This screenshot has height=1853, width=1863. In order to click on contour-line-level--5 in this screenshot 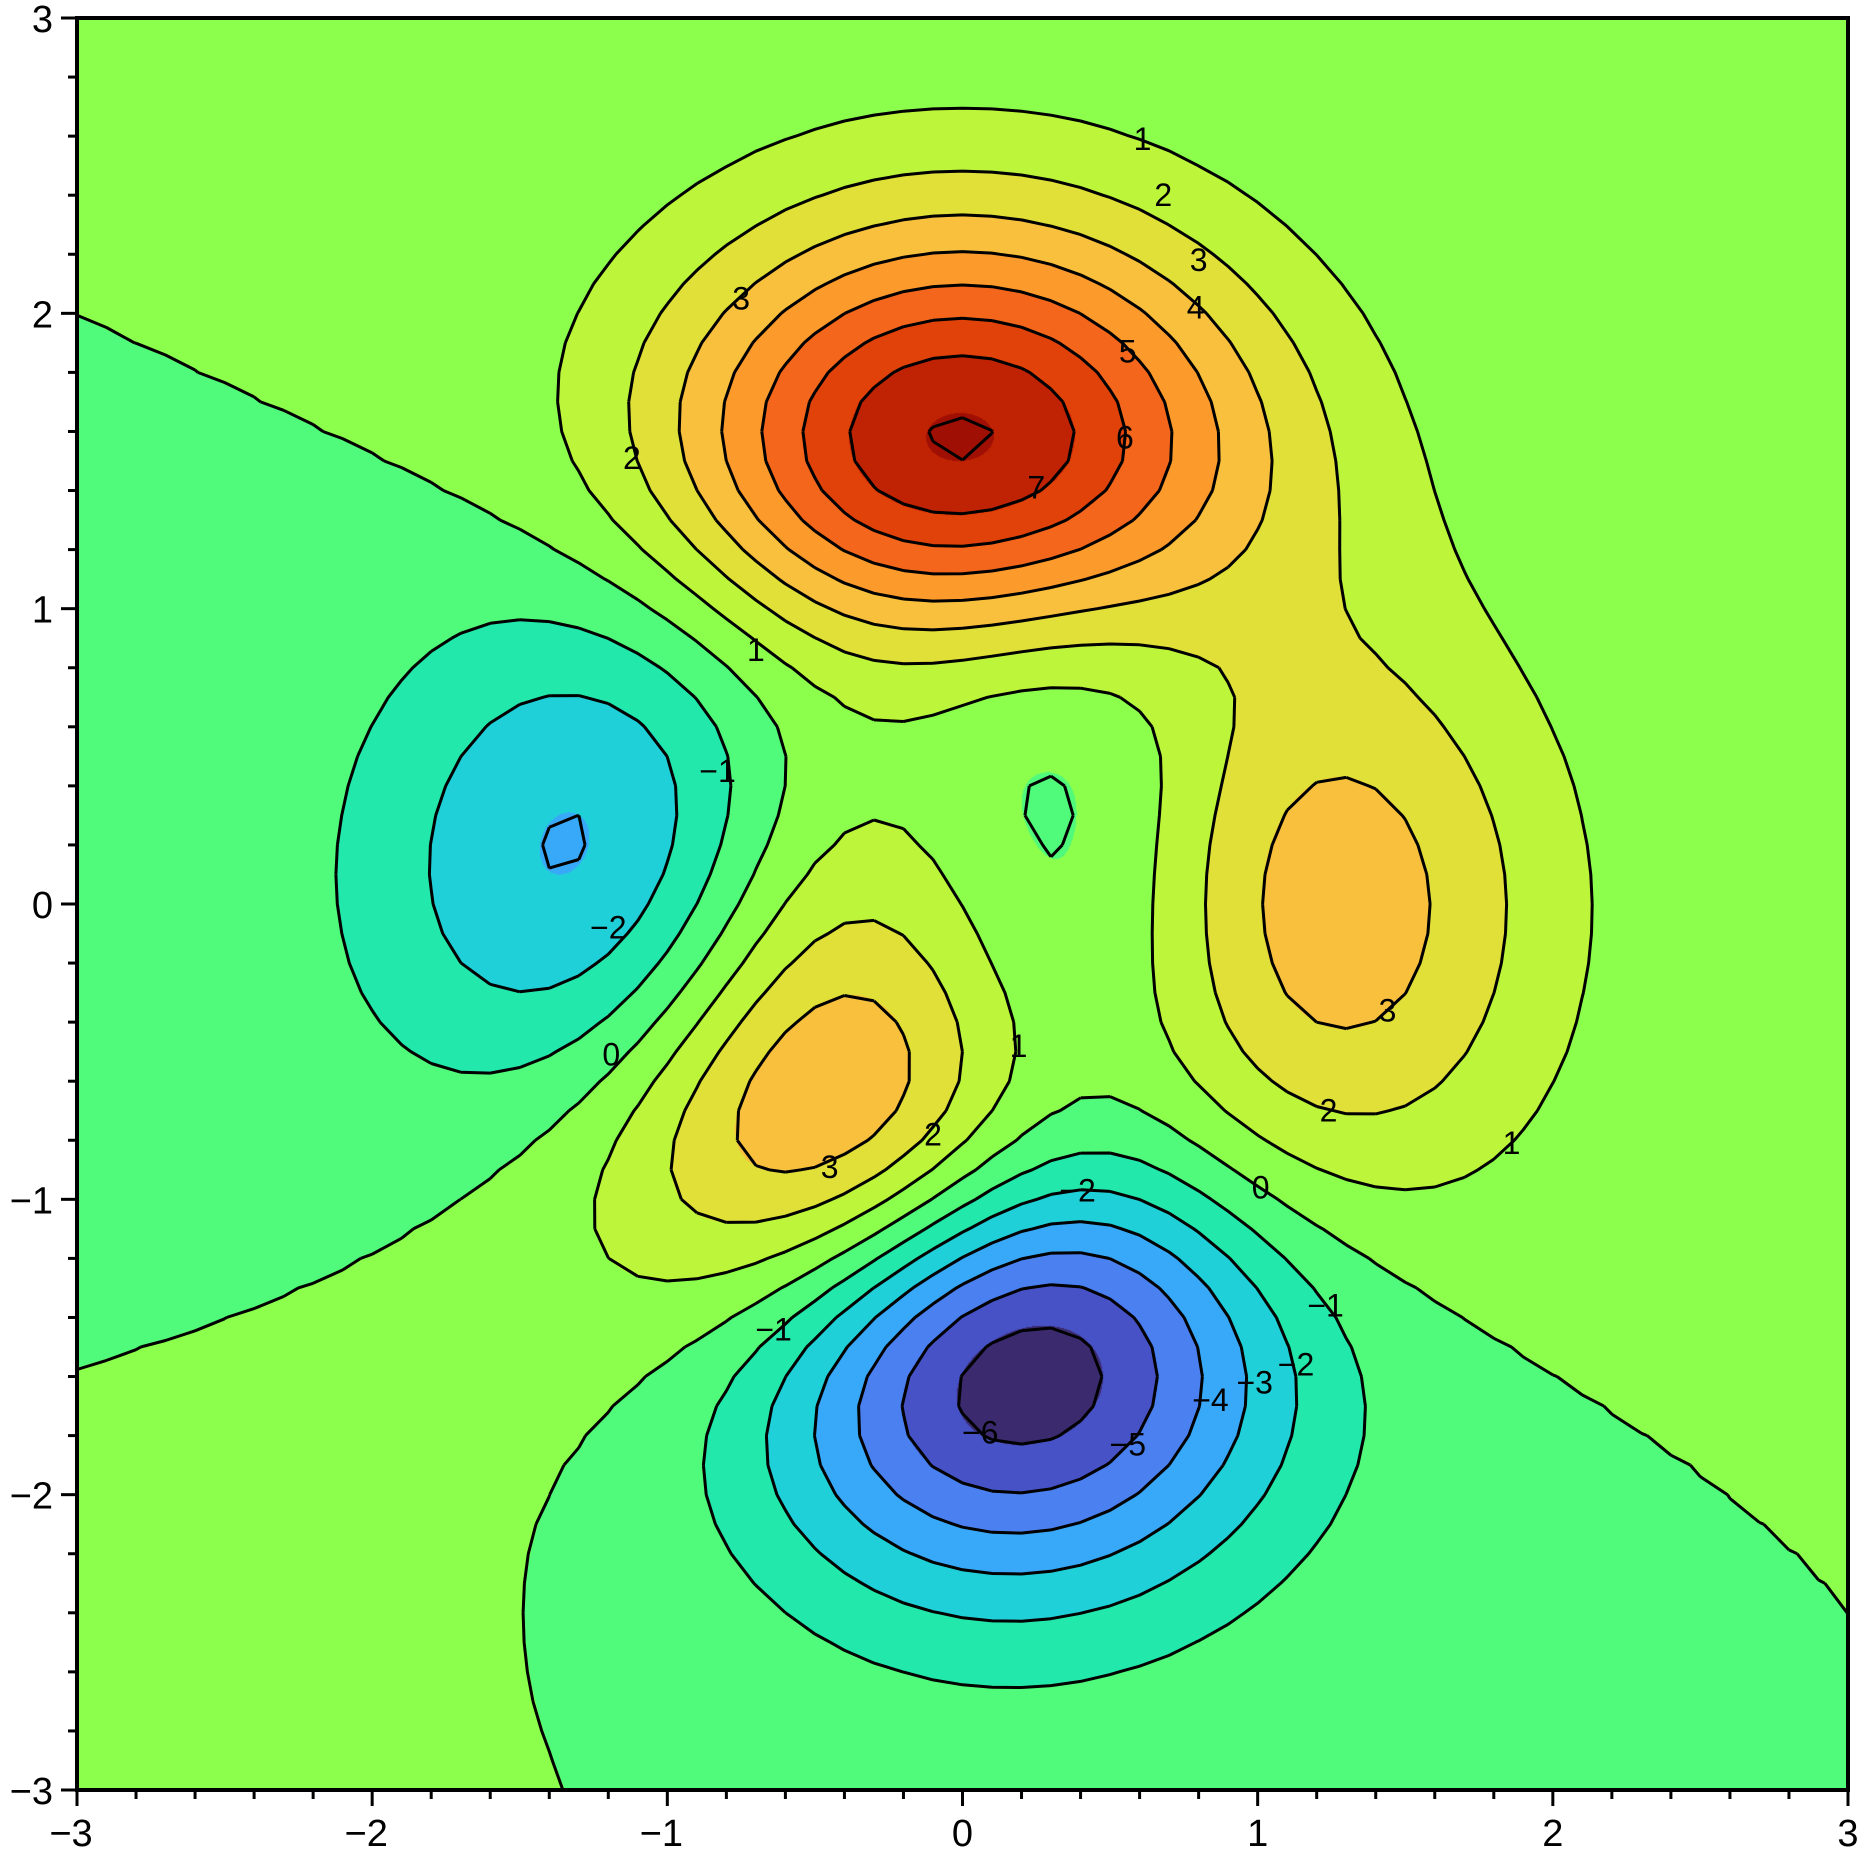, I will do `click(1029, 1389)`.